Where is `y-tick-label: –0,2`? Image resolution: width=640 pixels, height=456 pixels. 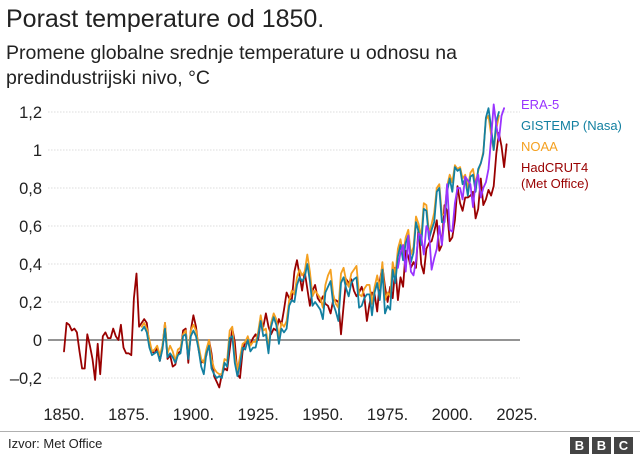 y-tick-label: –0,2 is located at coordinates (26, 379).